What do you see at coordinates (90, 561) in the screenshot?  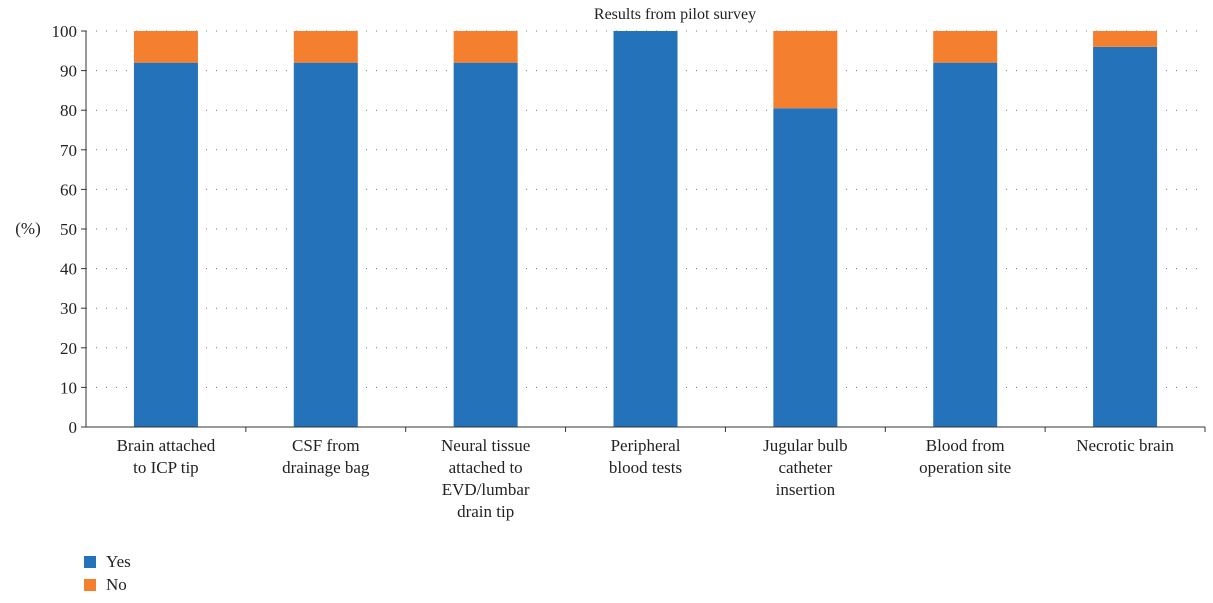 I see `legend-swatch-yes` at bounding box center [90, 561].